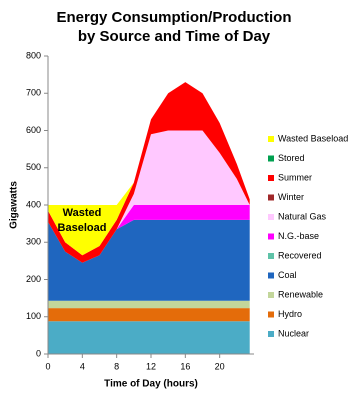 The width and height of the screenshot is (348, 398). I want to click on y-axis-label: Gigawatts, so click(14, 205).